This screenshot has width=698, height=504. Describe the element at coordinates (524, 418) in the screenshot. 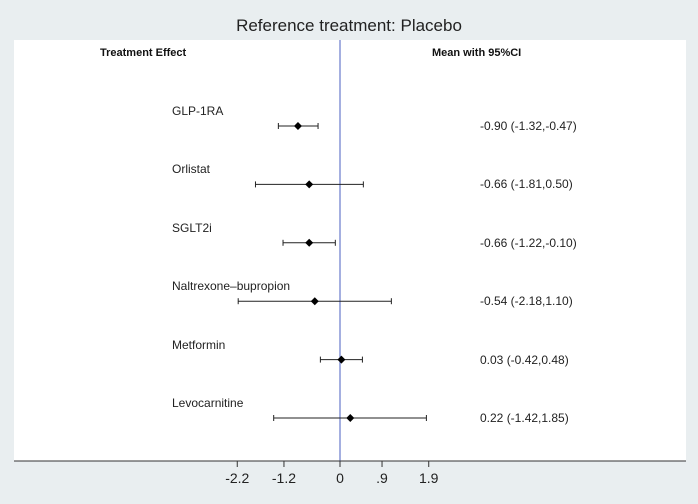

I see `row-value: 0.22 (-1.42,1.85)` at that location.